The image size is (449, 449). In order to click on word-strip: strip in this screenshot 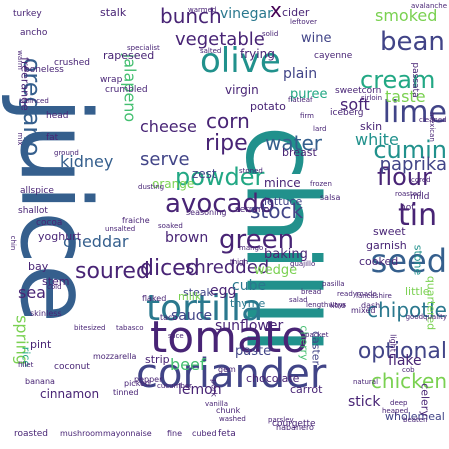, I will do `click(157, 359)`.